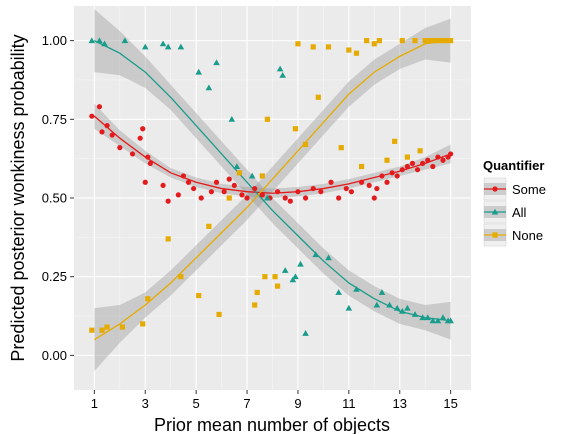 This screenshot has height=434, width=571. I want to click on legend-label-some: Some, so click(529, 189).